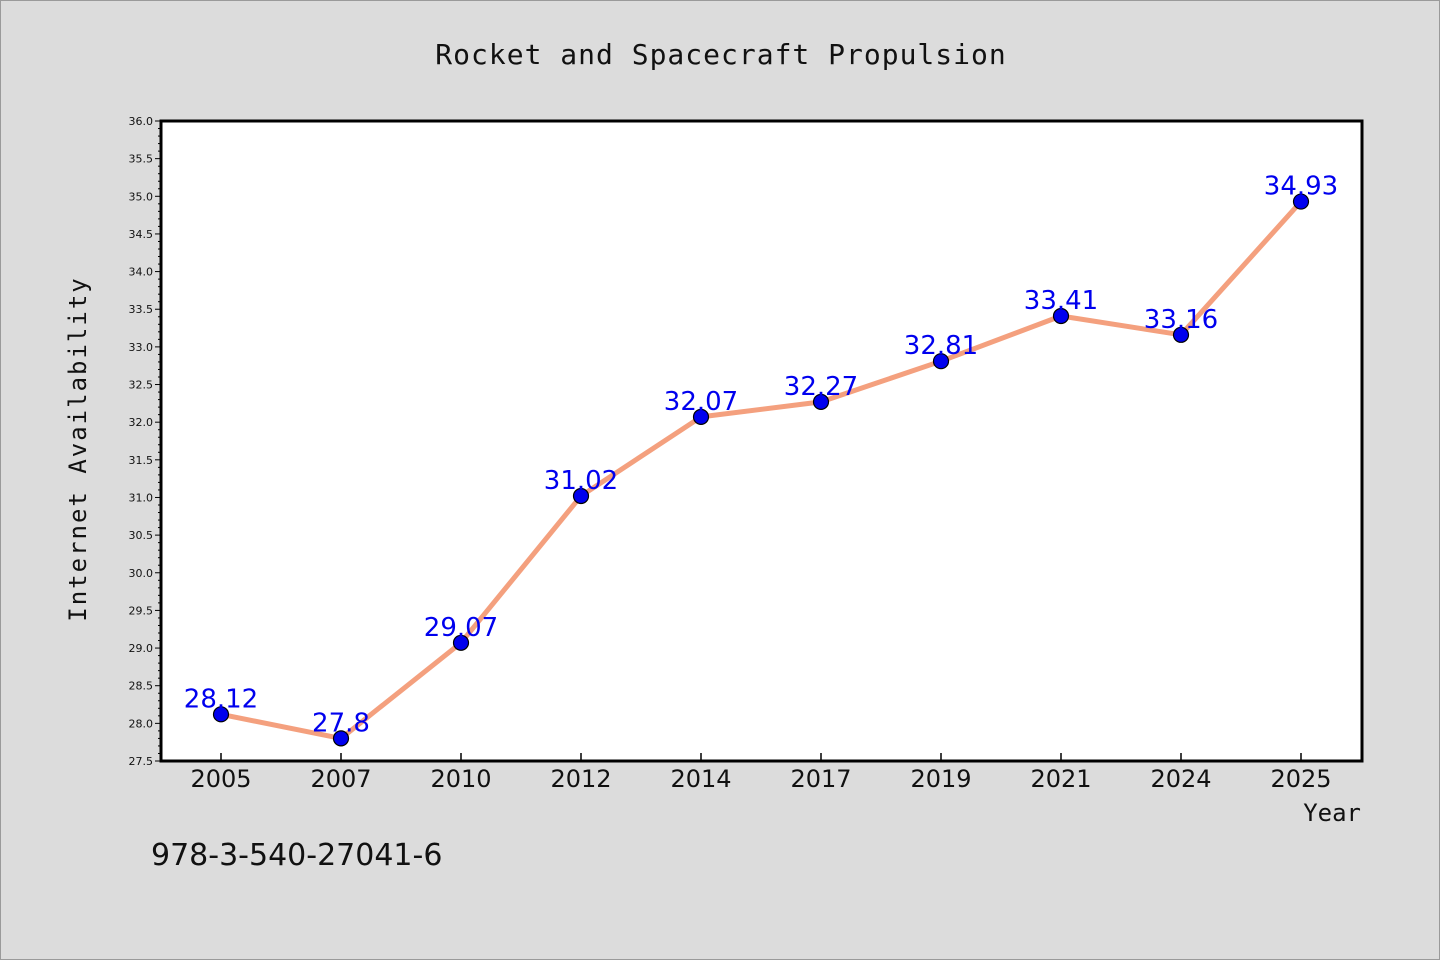 The image size is (1440, 960). Describe the element at coordinates (141, 648) in the screenshot. I see `y-tick-label: 29.0` at that location.